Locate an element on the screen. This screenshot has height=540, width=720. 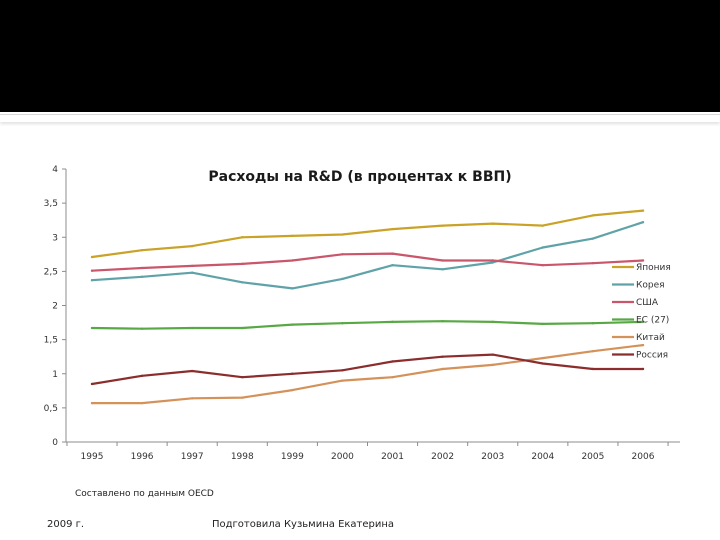
legend-label: ЕС (27) is located at coordinates (652, 321).